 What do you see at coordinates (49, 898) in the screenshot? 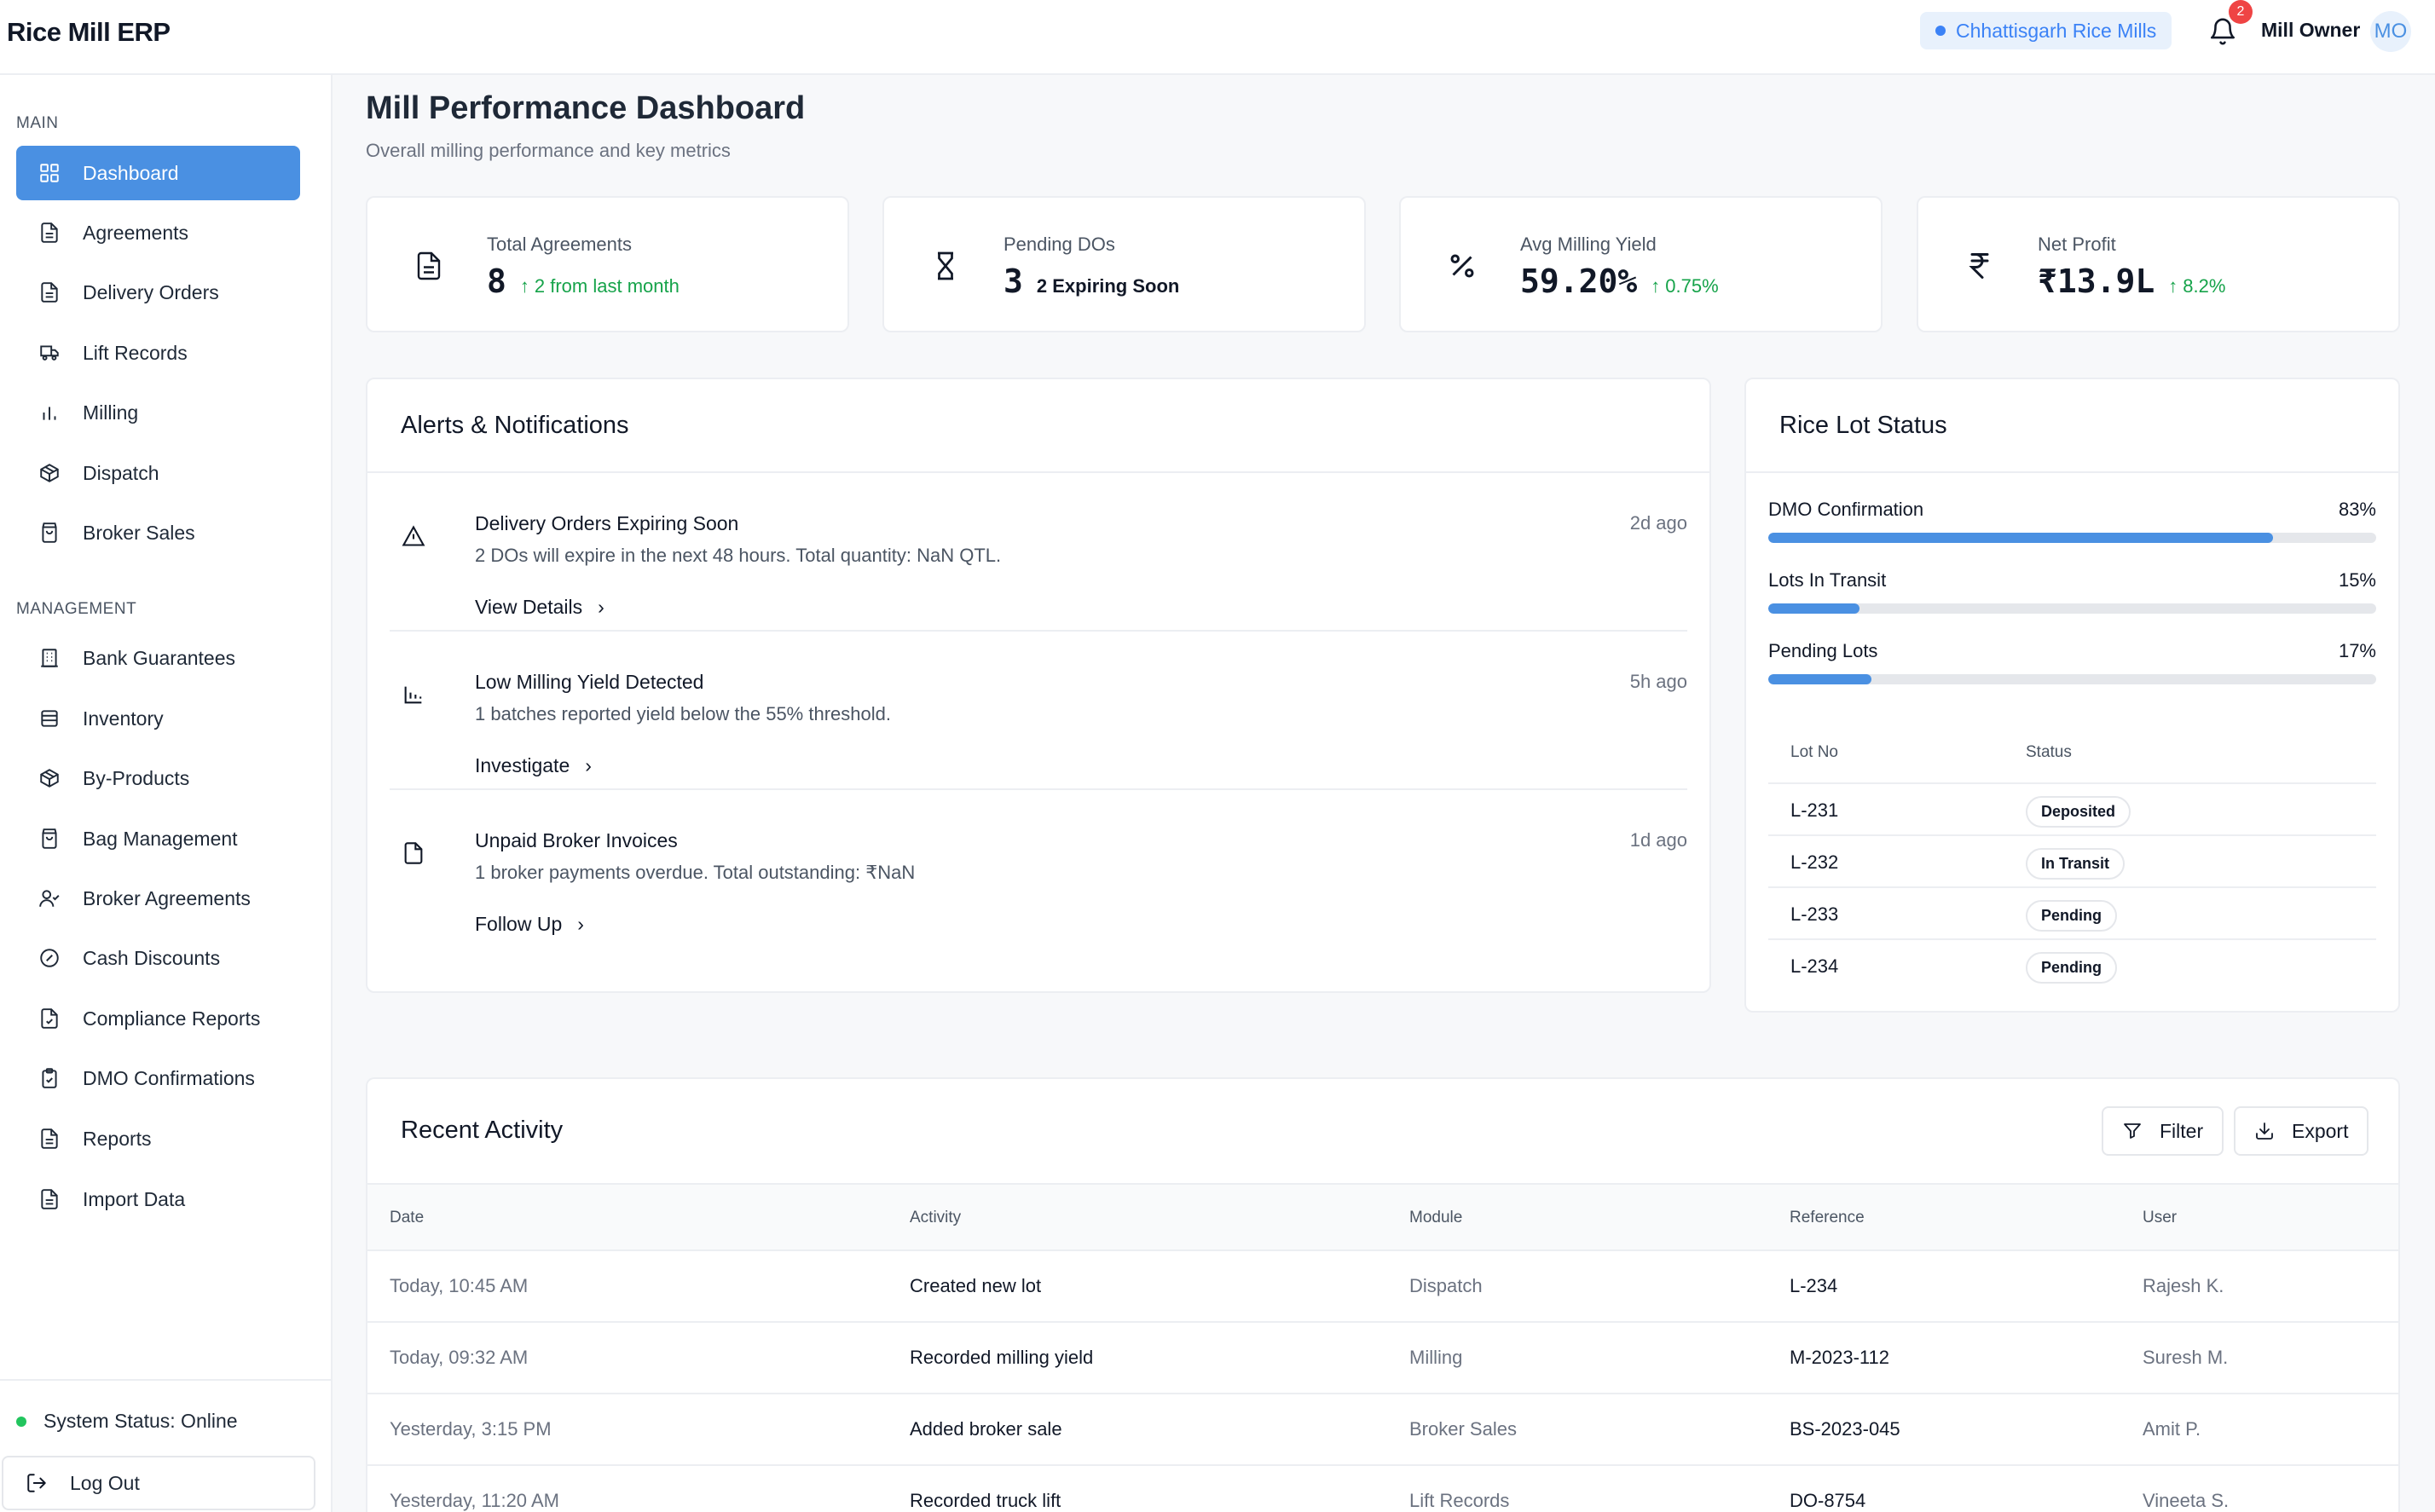
I see `user-check-icon` at bounding box center [49, 898].